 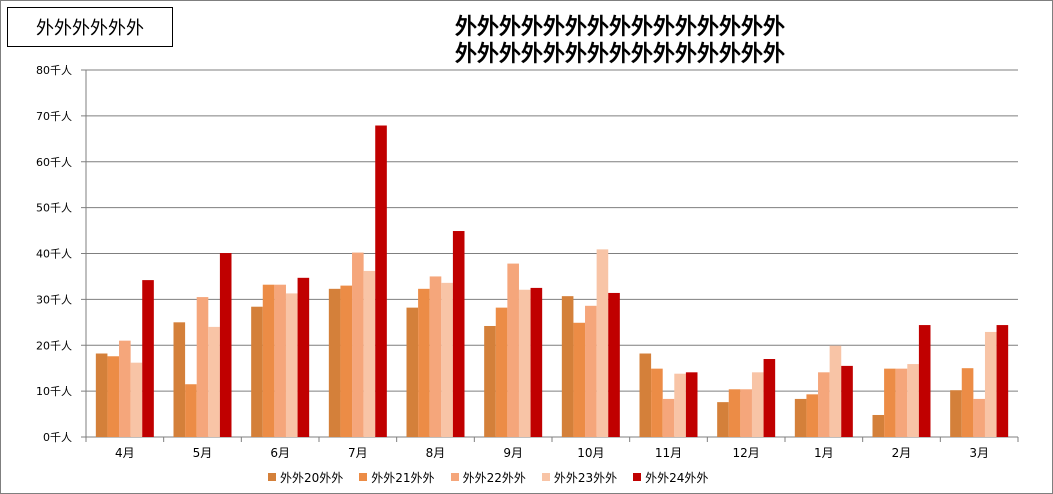 What do you see at coordinates (312, 477) in the screenshot?
I see `legend-label: 外外20外外` at bounding box center [312, 477].